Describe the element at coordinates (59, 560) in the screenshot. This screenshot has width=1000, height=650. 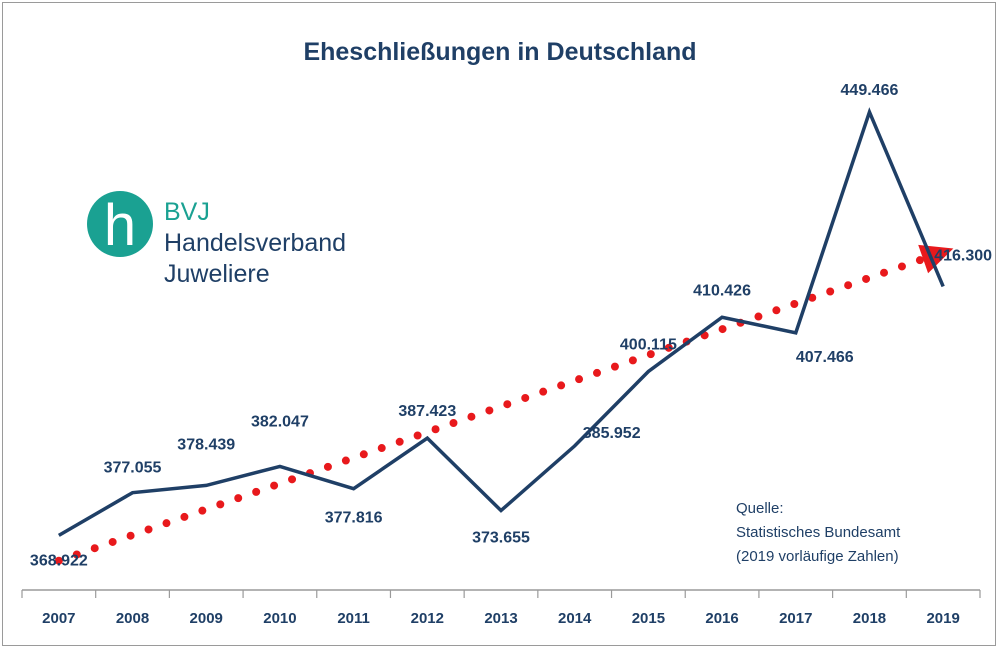
I see `data-label: 368.922` at that location.